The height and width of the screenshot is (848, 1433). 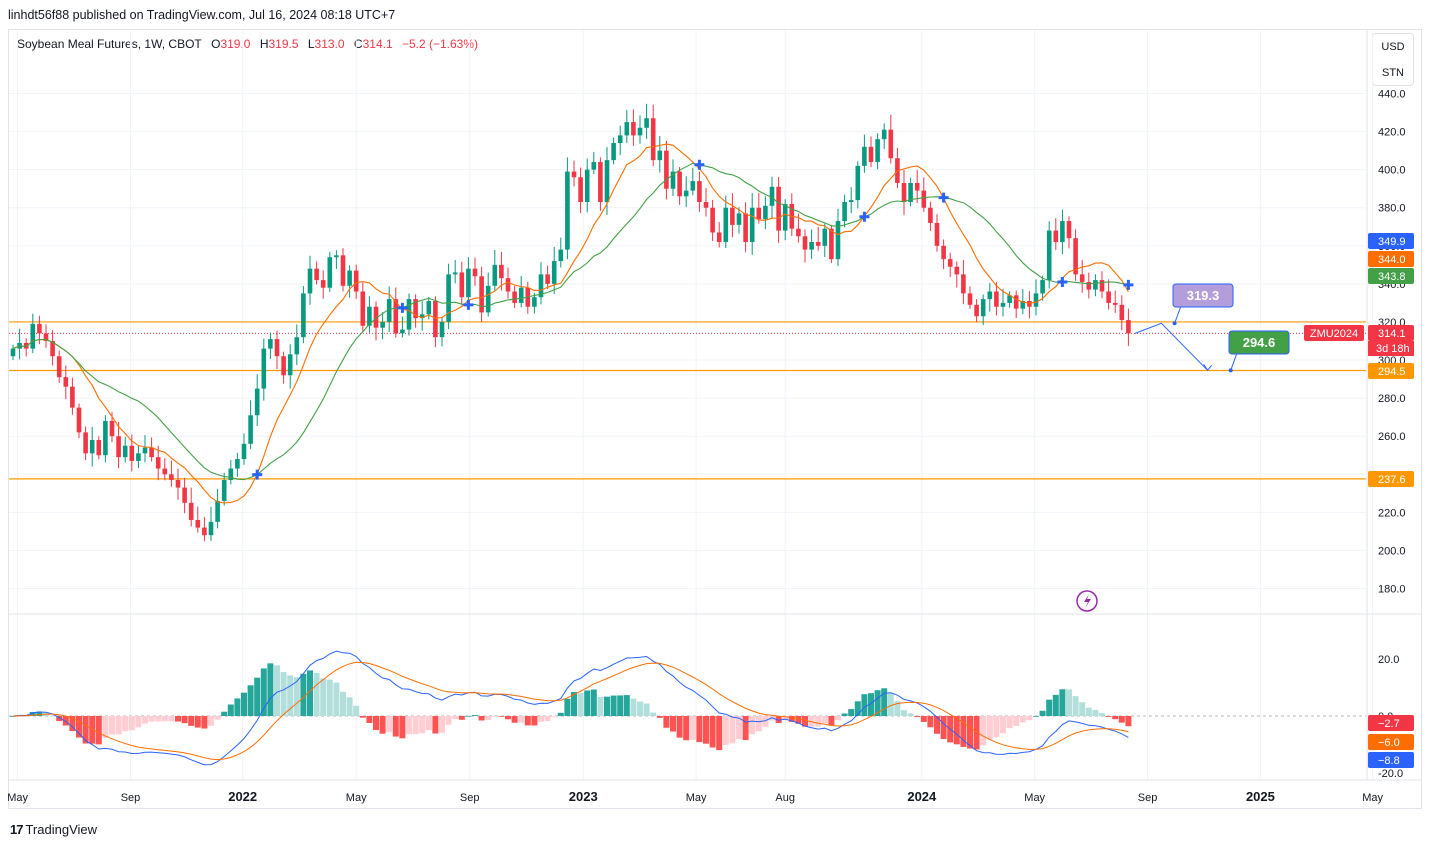 What do you see at coordinates (1393, 59) in the screenshot?
I see `currency-unit-box: USD STN` at bounding box center [1393, 59].